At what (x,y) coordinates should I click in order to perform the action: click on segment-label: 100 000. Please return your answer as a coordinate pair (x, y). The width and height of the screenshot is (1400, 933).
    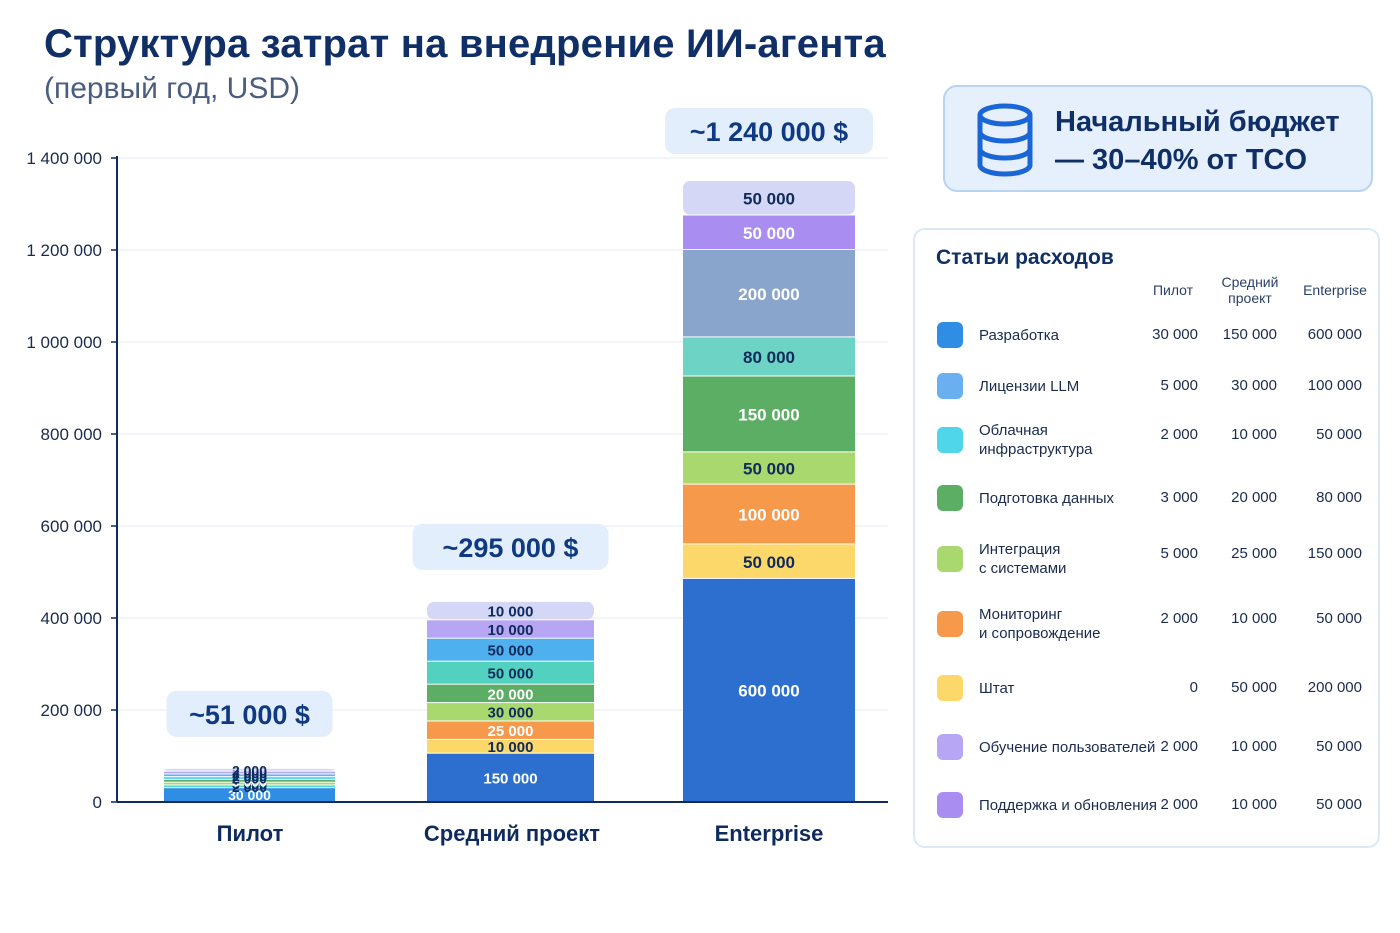
    Looking at the image, I should click on (768, 515).